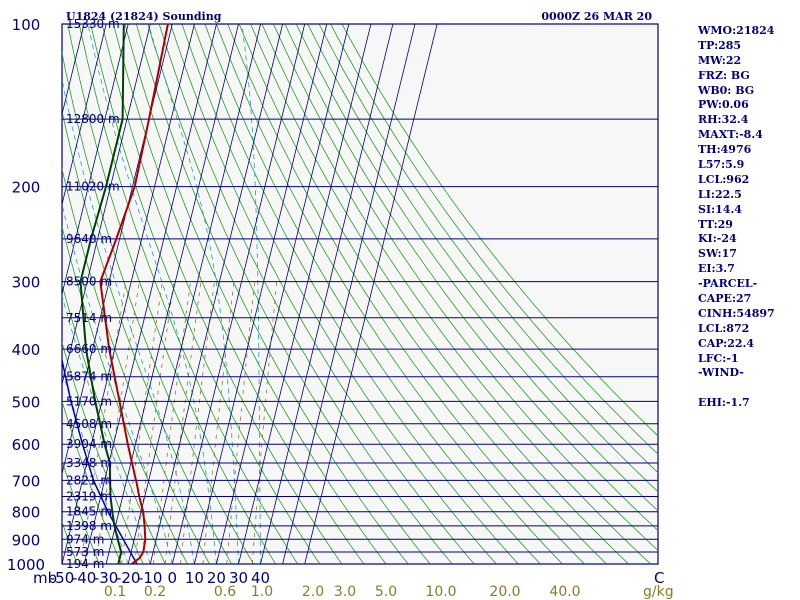 The width and height of the screenshot is (800, 600). I want to click on x-axis-end-label: C, so click(659, 578).